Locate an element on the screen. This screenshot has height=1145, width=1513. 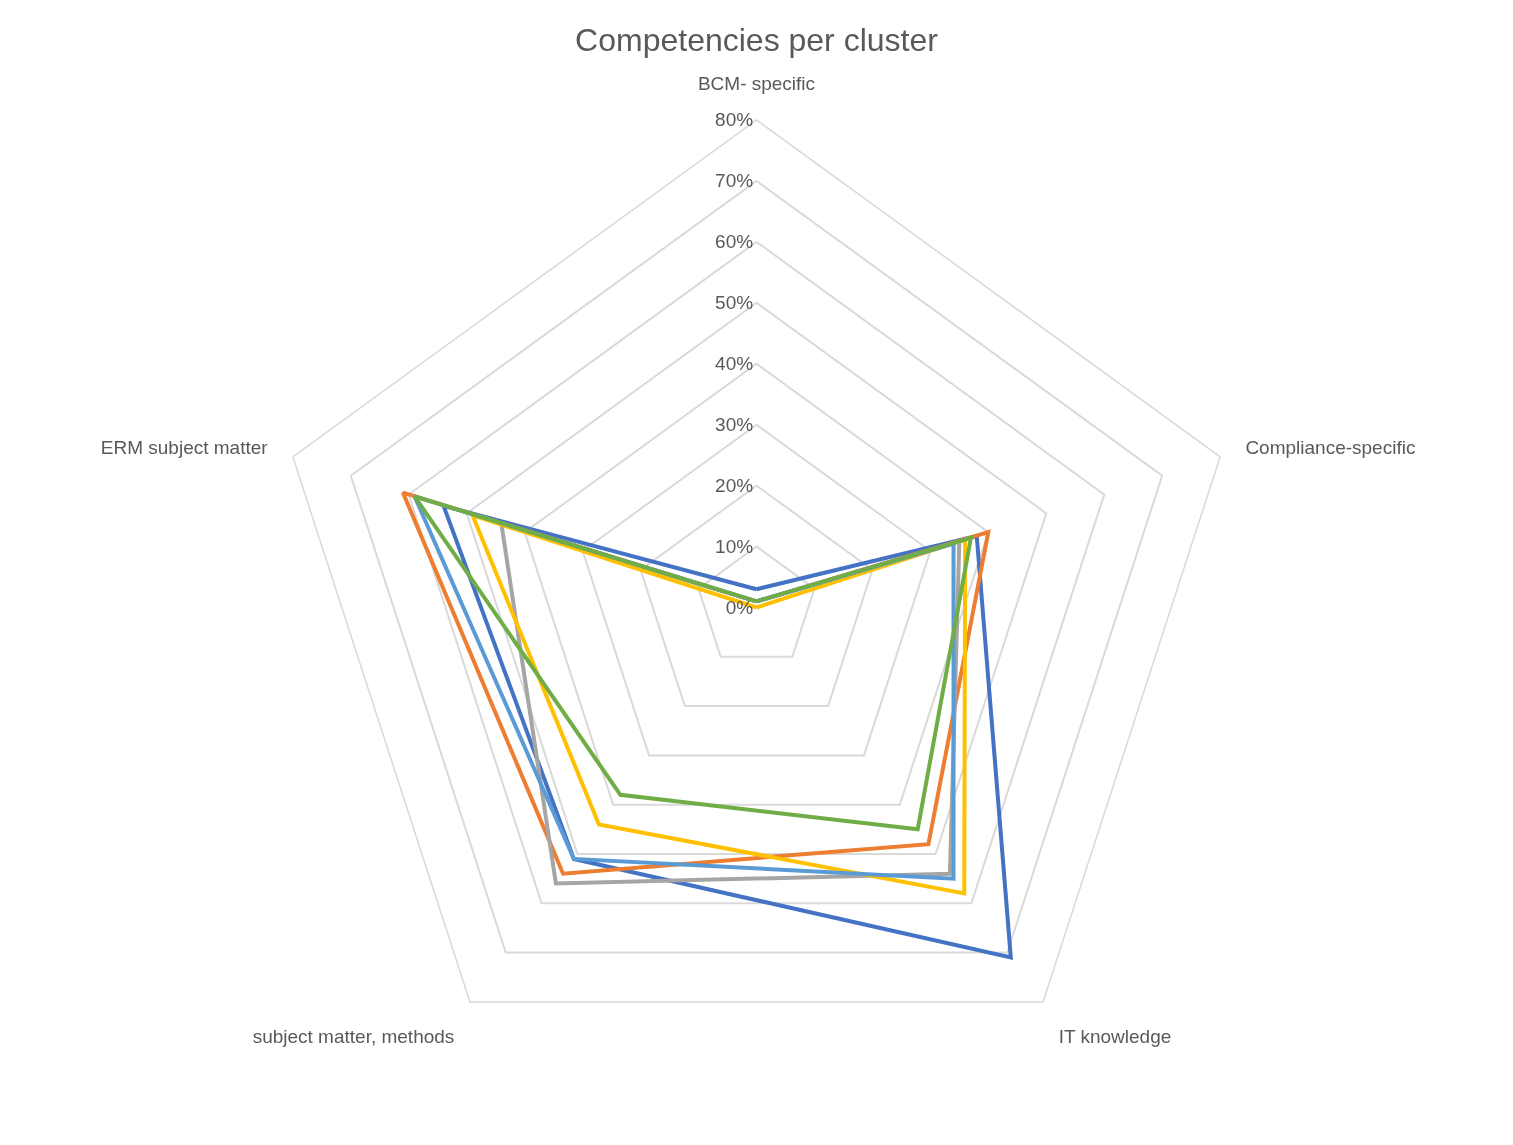
y-tick-label: 50% is located at coordinates (734, 302).